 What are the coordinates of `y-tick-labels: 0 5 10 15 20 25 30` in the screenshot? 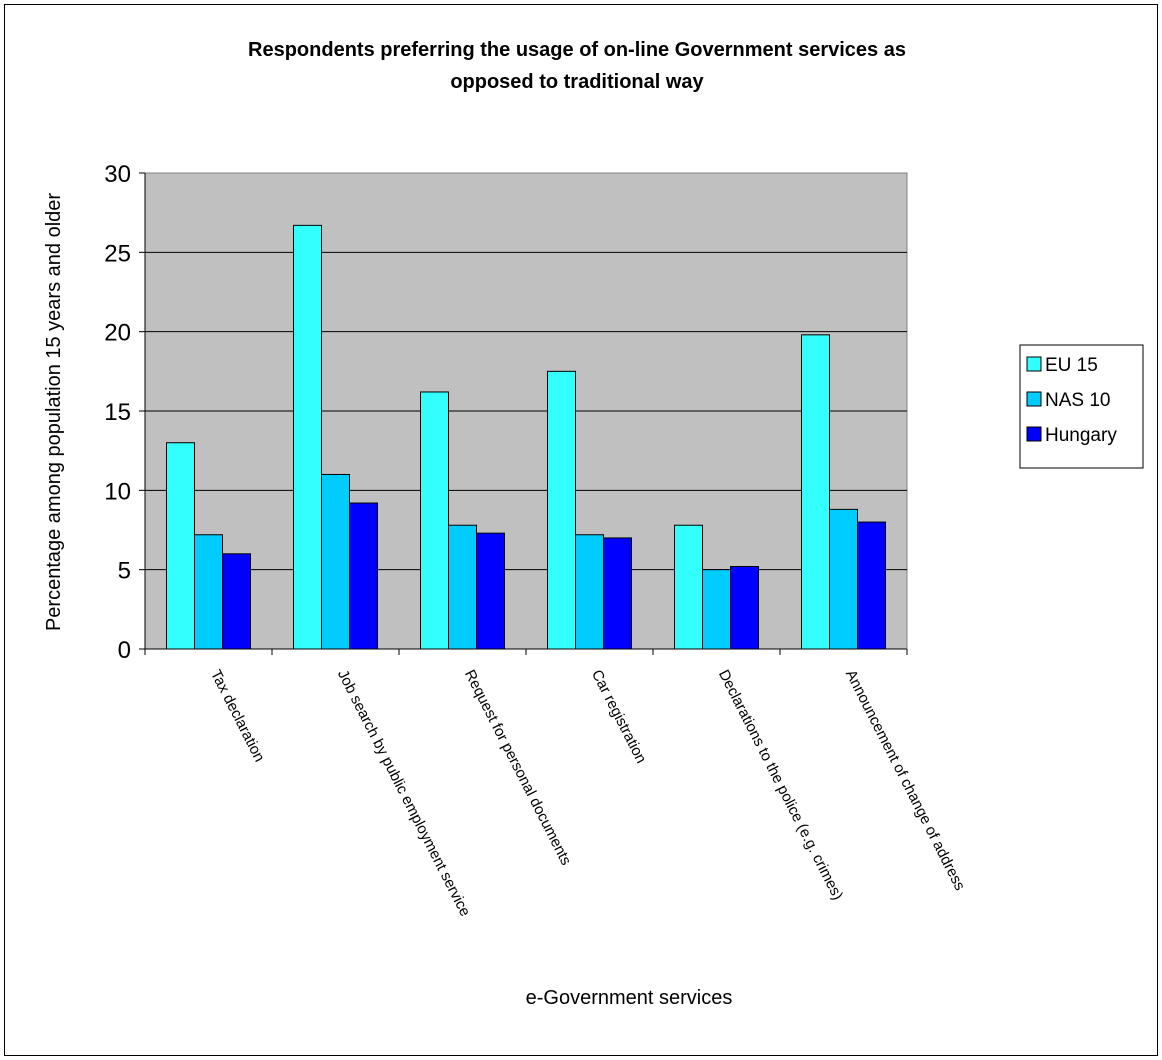 It's located at (124, 412).